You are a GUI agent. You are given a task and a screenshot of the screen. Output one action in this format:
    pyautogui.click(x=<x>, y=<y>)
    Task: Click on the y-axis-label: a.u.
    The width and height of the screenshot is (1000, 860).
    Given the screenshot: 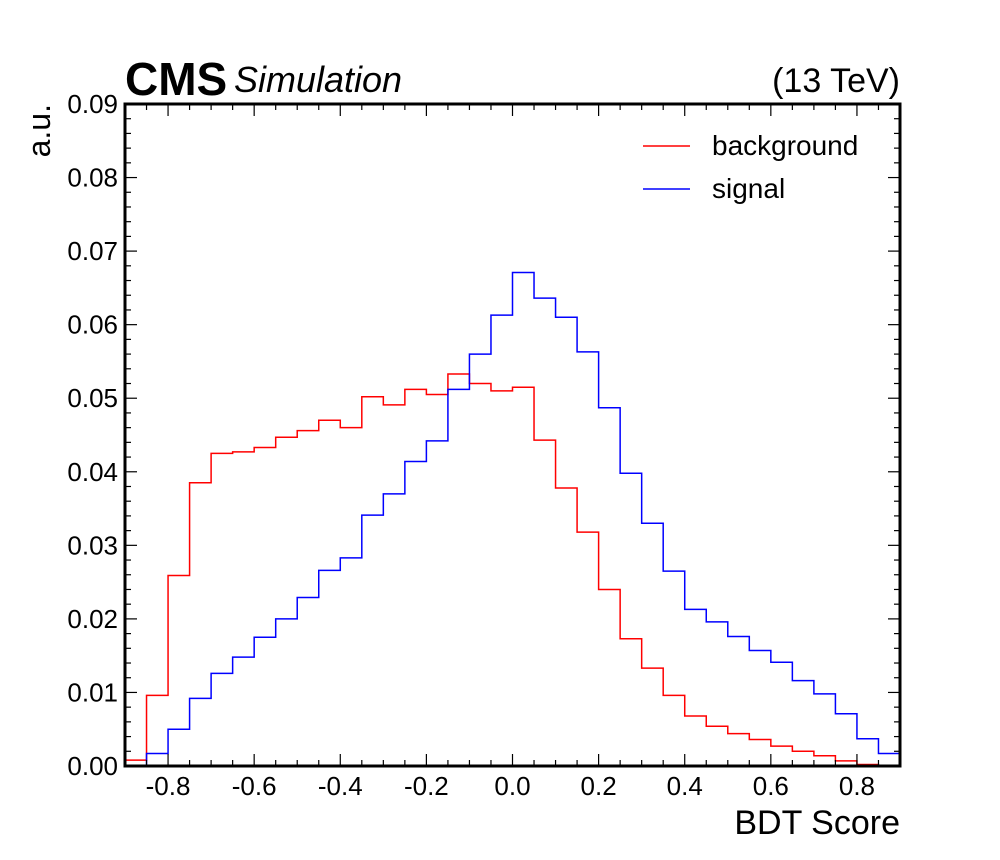 What is the action you would take?
    pyautogui.click(x=39, y=130)
    